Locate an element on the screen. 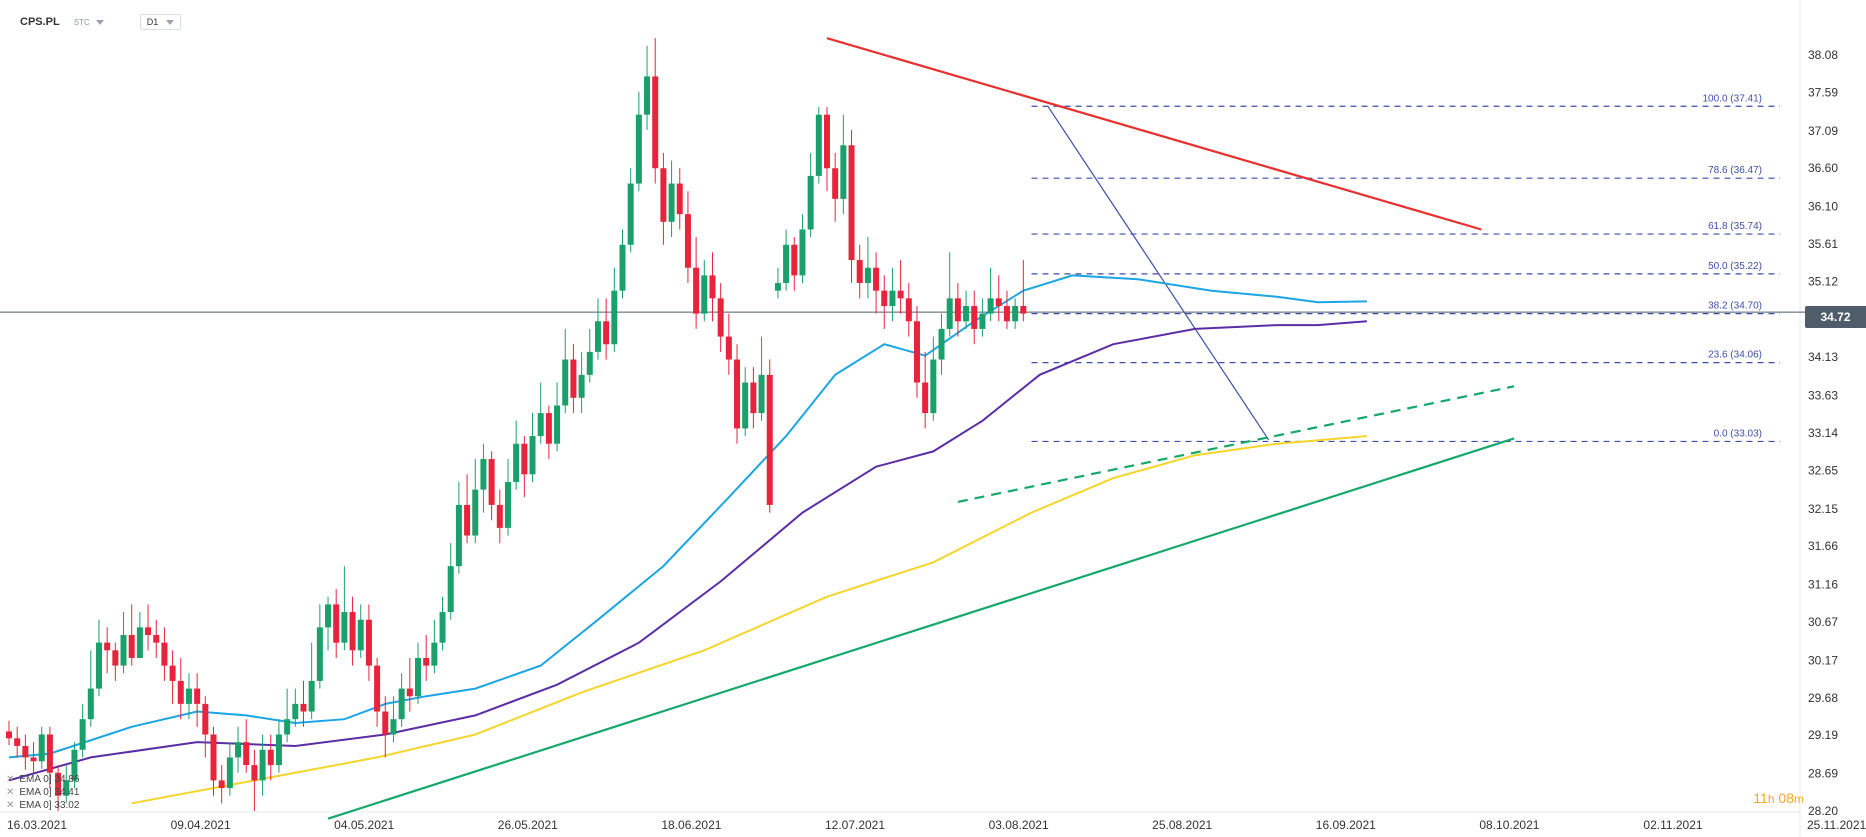 The width and height of the screenshot is (1866, 837). timer-minutes: 08 is located at coordinates (1786, 798).